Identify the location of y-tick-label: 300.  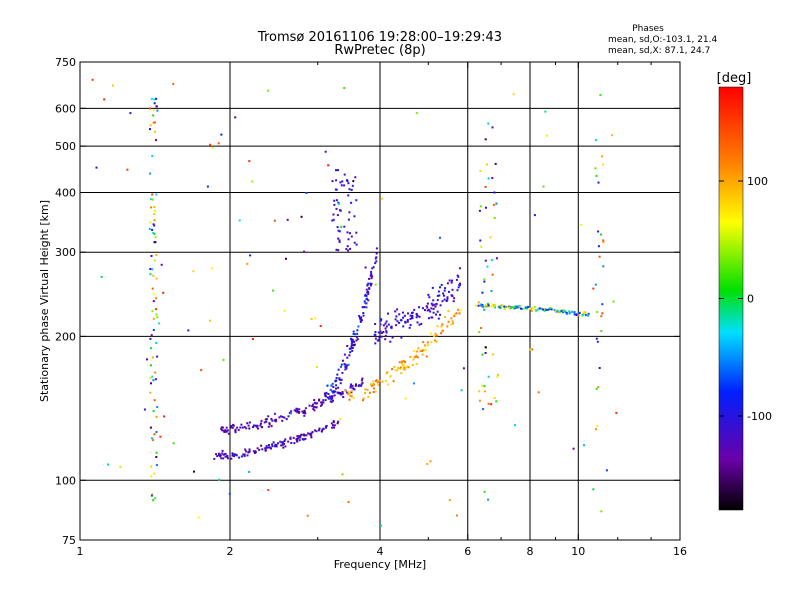
(65, 252).